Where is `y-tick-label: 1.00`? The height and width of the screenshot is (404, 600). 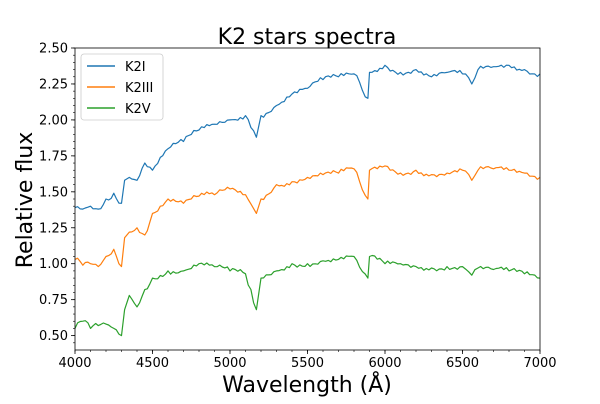
y-tick-label: 1.00 is located at coordinates (53, 264).